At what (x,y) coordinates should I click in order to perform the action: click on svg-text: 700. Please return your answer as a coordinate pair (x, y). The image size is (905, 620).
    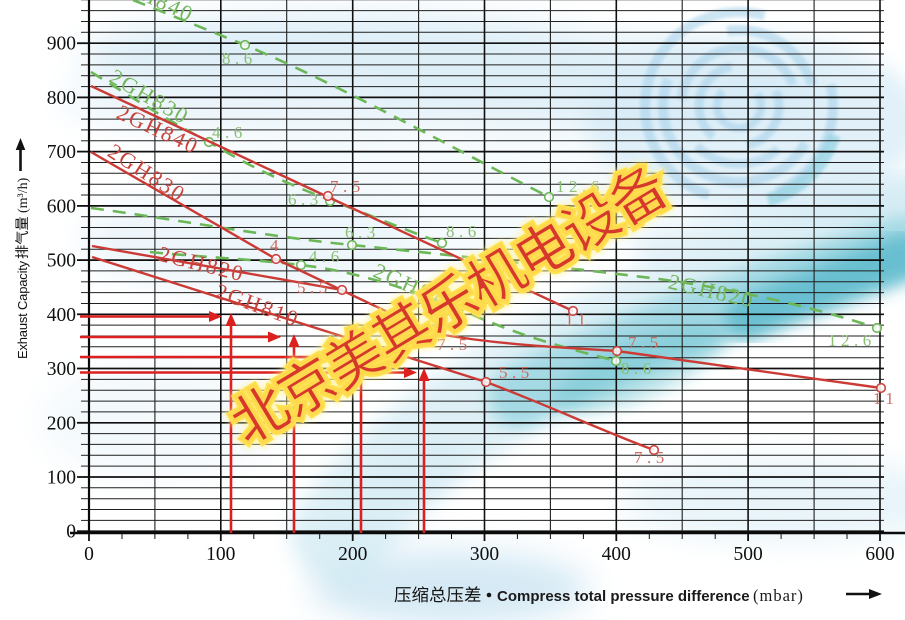
    Looking at the image, I should click on (61, 152).